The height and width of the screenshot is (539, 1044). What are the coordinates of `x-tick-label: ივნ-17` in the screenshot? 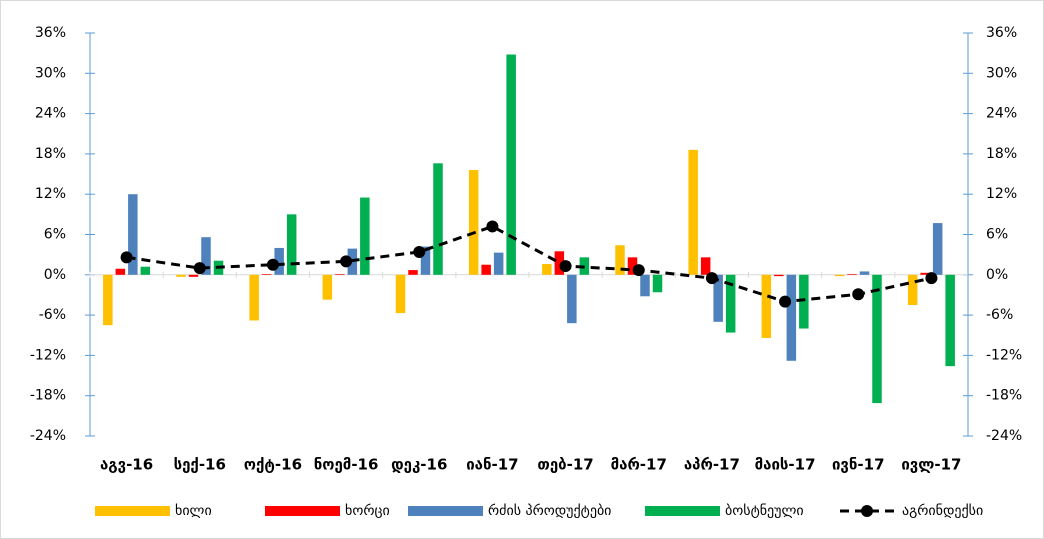 It's located at (858, 465).